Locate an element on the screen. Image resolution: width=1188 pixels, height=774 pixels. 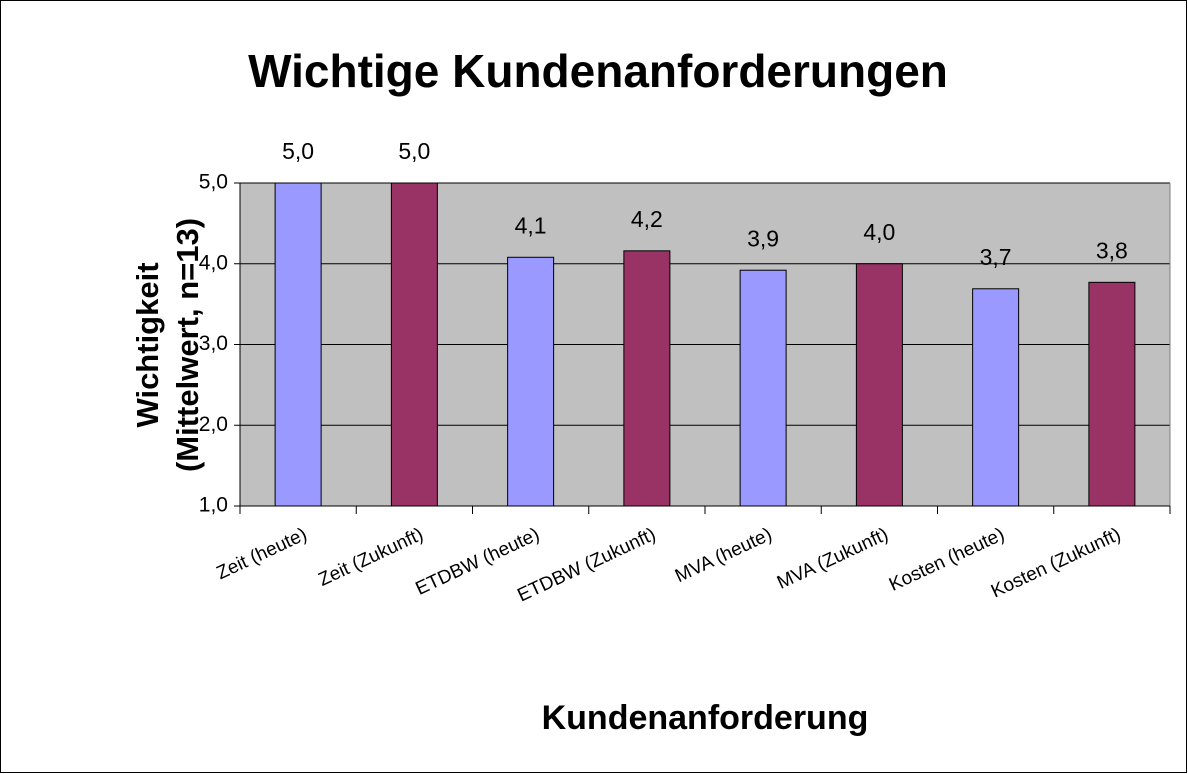
y-axis-label: Wichtigkeit is located at coordinates (147, 344).